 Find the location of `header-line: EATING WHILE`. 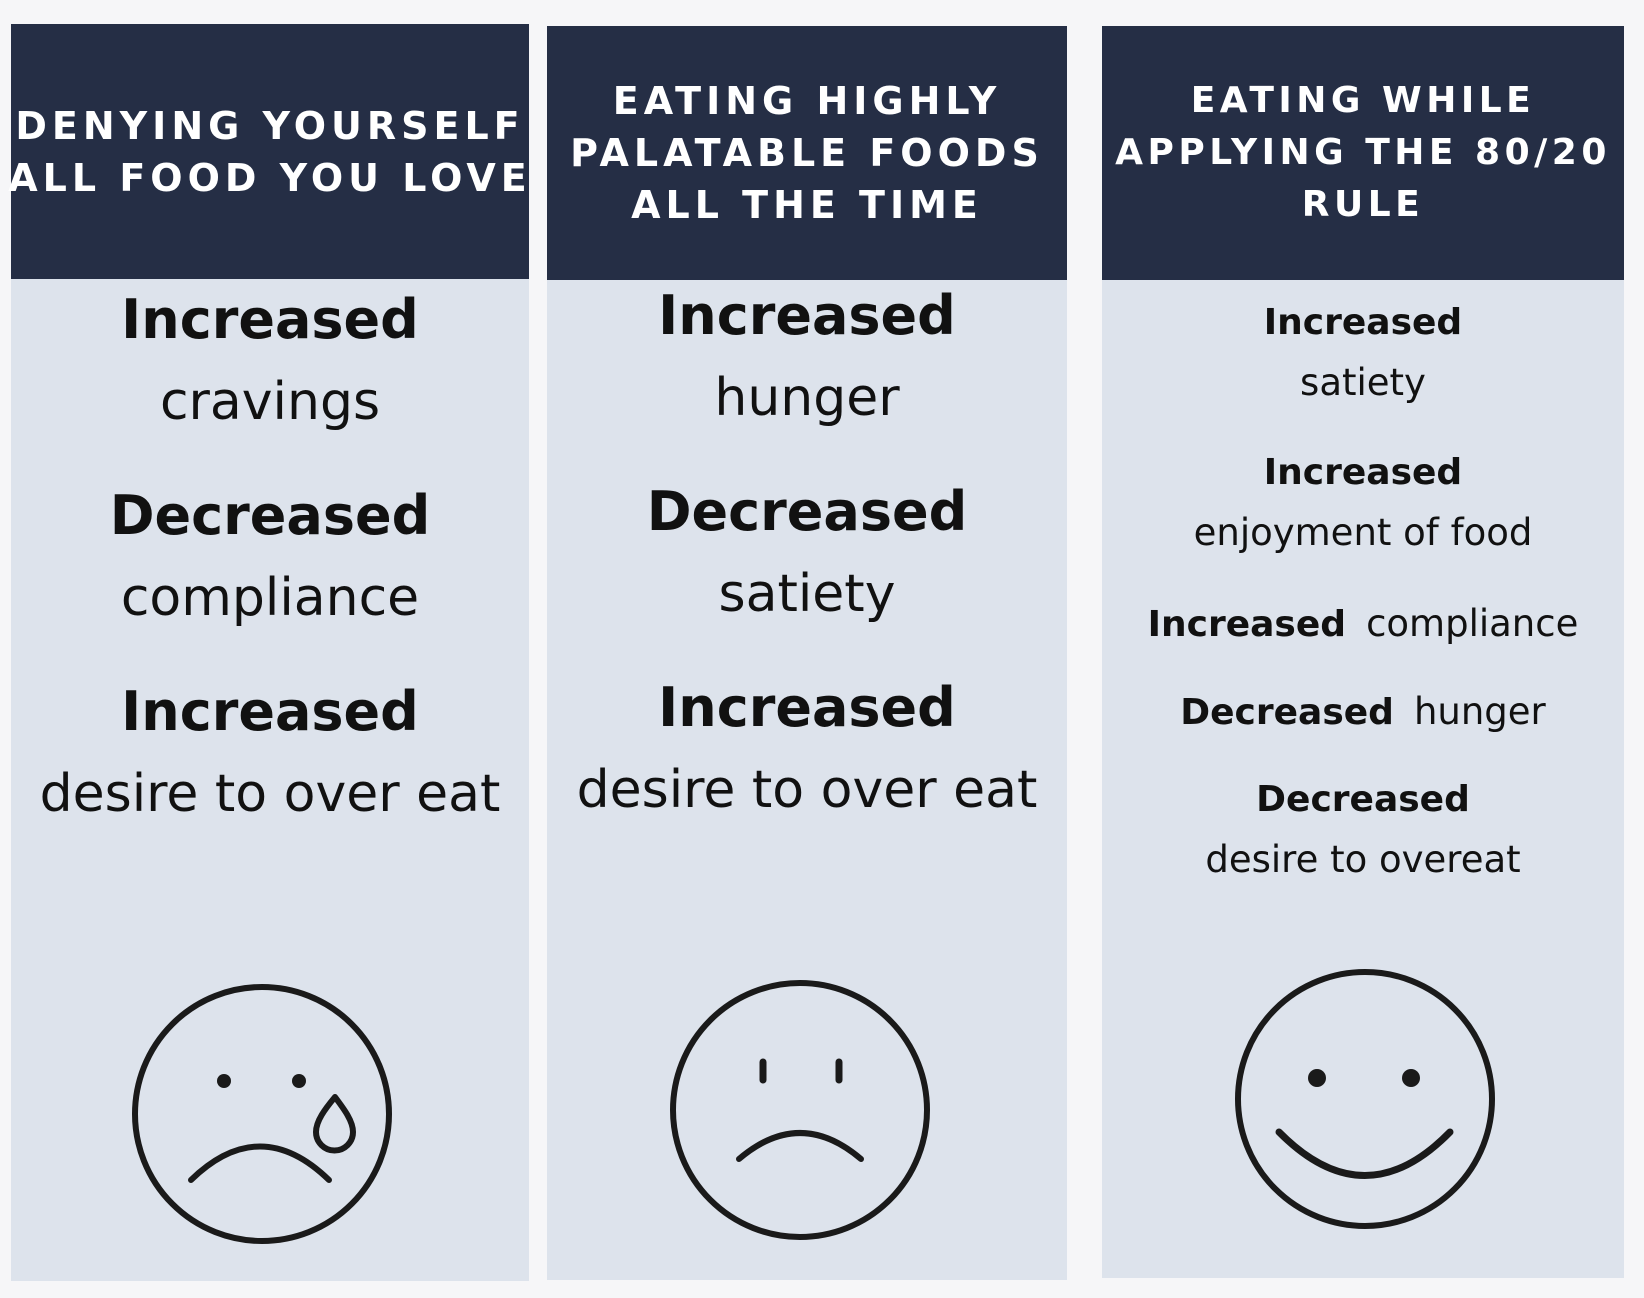

header-line: EATING WHILE is located at coordinates (1363, 100).